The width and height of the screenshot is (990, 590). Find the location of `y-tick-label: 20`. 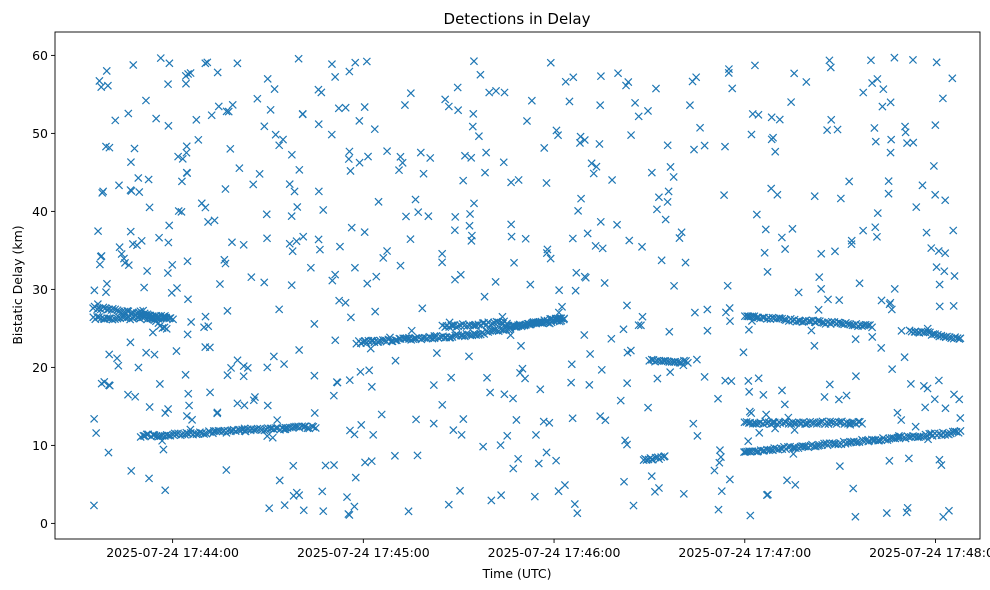

y-tick-label: 20 is located at coordinates (40, 367).